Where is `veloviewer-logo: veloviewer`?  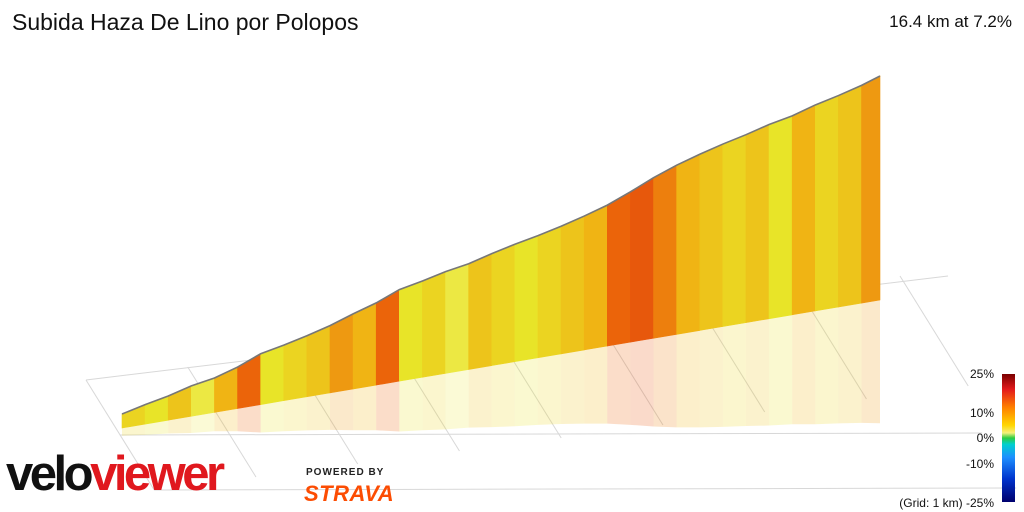 veloviewer-logo: veloviewer is located at coordinates (115, 474).